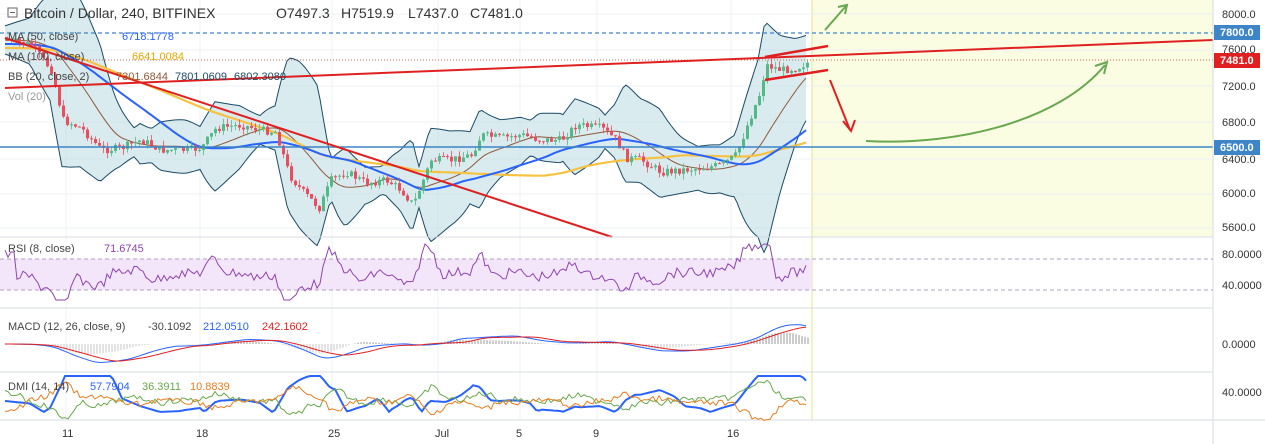 The height and width of the screenshot is (444, 1265). I want to click on arrow-down-icon, so click(842, 106).